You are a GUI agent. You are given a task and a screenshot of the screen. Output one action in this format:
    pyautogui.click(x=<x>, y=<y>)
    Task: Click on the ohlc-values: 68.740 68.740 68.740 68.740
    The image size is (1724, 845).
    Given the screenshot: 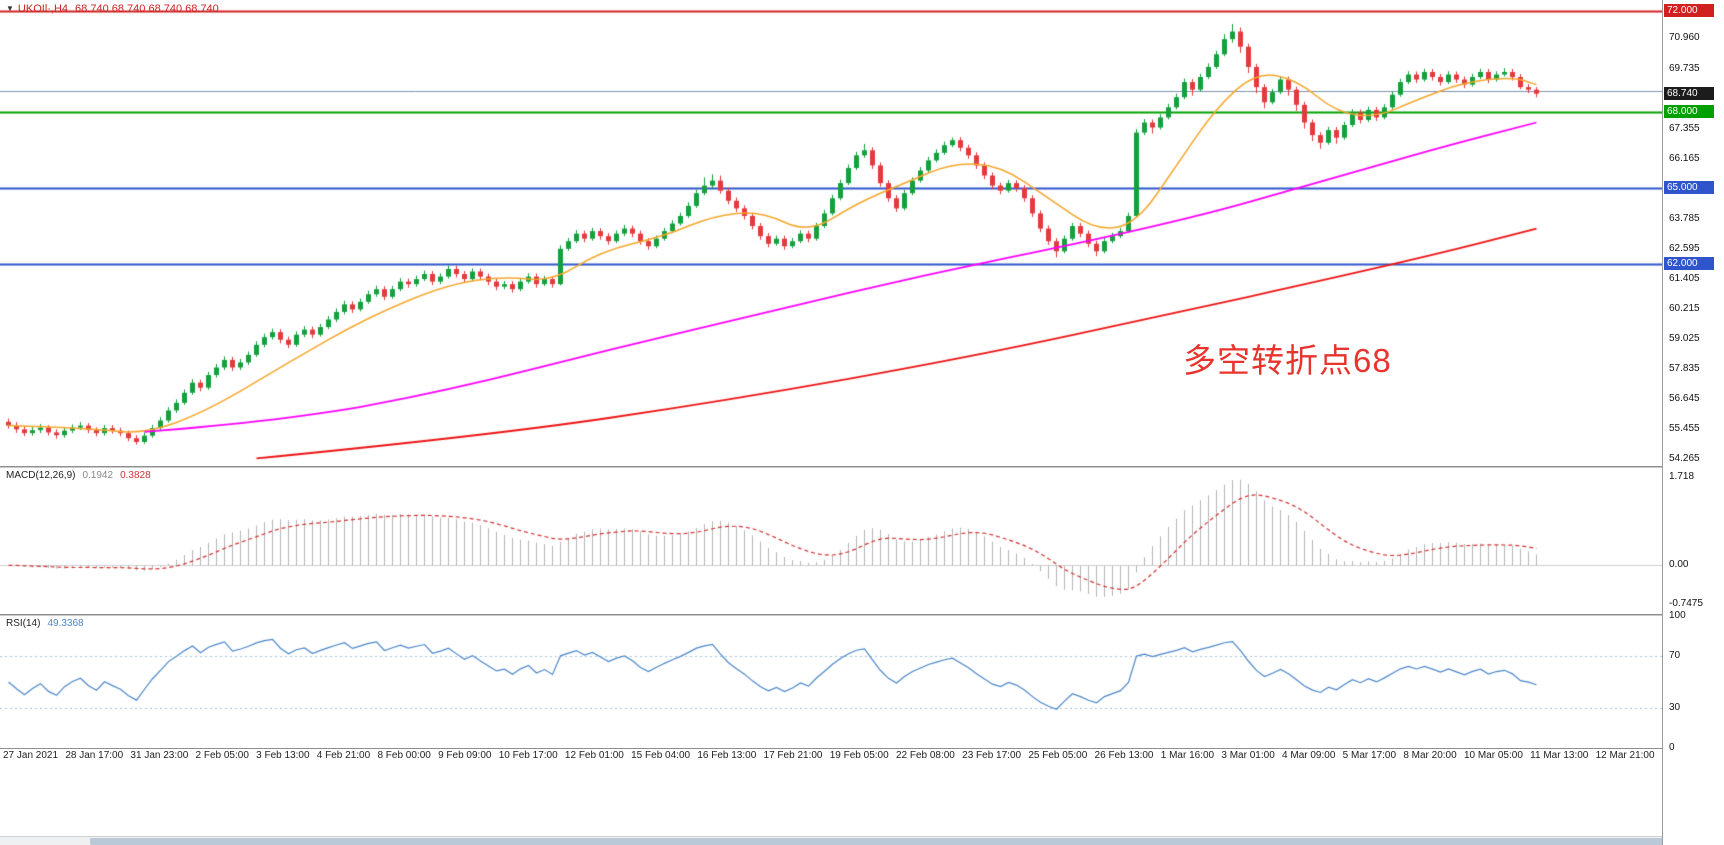 What is the action you would take?
    pyautogui.click(x=147, y=9)
    